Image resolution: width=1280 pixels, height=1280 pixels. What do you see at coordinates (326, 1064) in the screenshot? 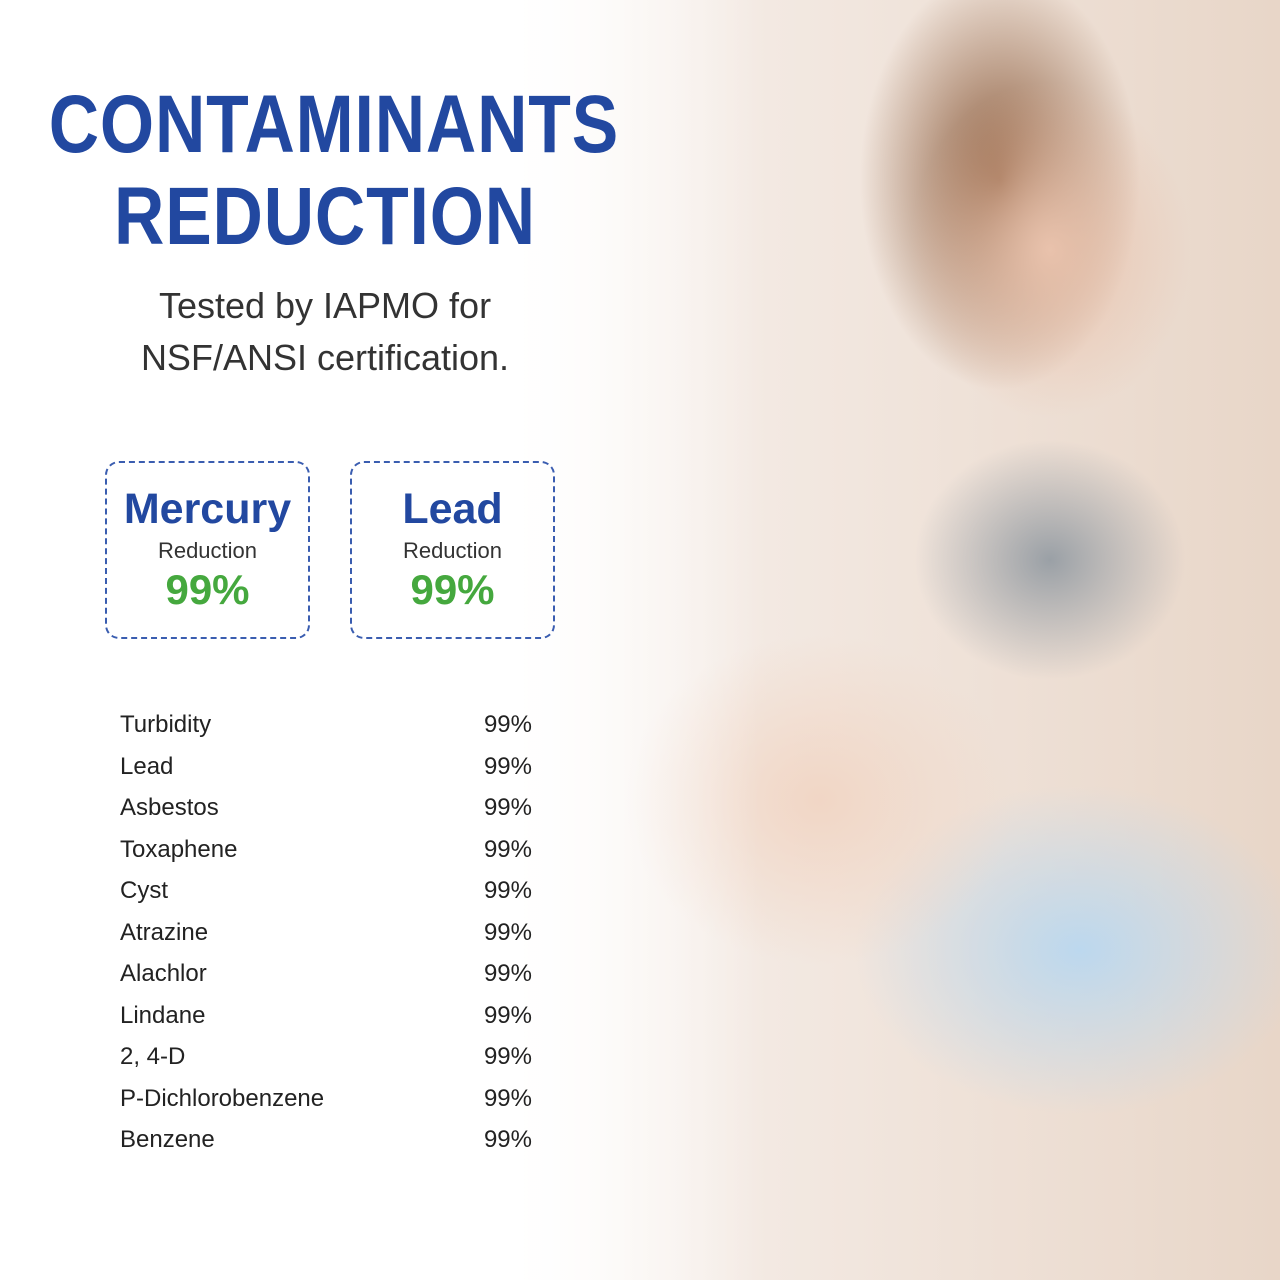
I see `contaminant-row: 2, 4-D 99%` at bounding box center [326, 1064].